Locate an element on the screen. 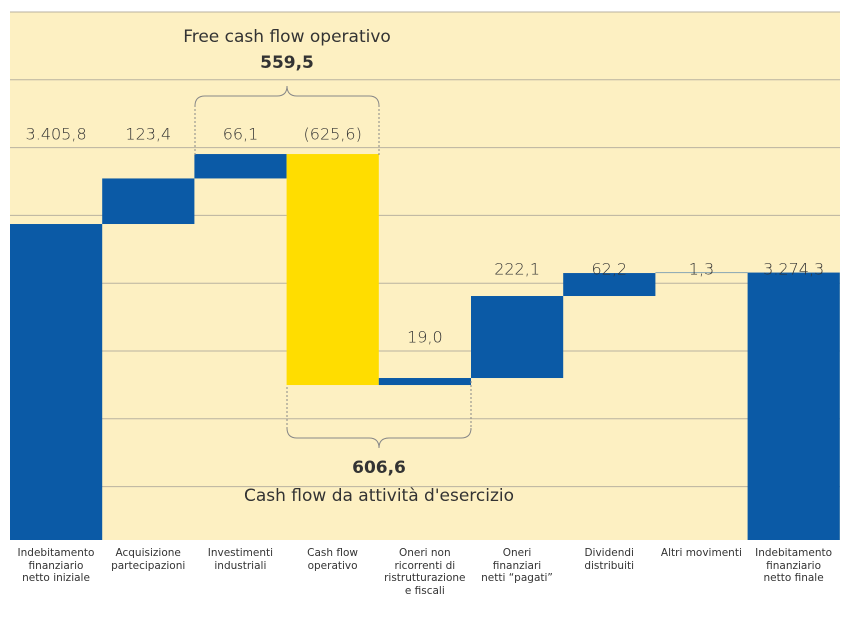 The image size is (847, 621). category-label: Indebitamento finanziario netto iniziale is located at coordinates (56, 565).